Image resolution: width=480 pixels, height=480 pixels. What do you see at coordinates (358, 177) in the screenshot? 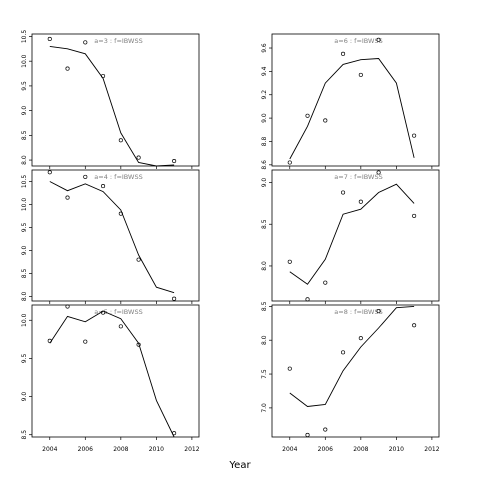
I see `panel-title: a=7 : f=IBWSS` at bounding box center [358, 177].